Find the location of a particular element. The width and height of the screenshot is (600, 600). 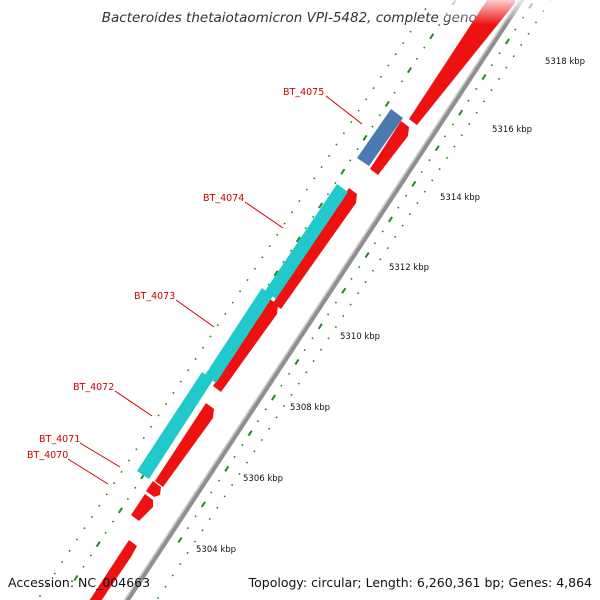

gene-label: BT_4074 is located at coordinates (223, 198).